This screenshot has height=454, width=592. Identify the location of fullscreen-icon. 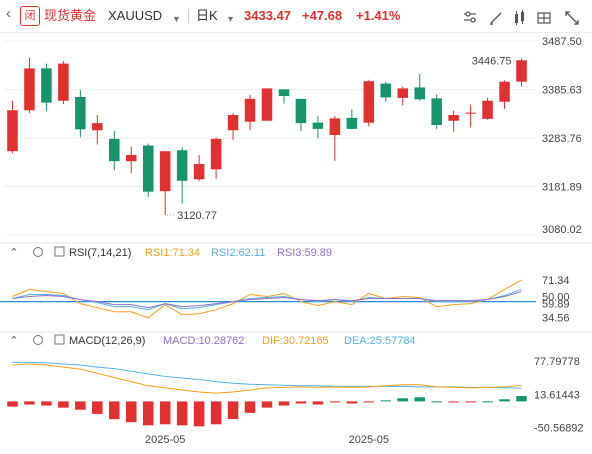
(572, 18).